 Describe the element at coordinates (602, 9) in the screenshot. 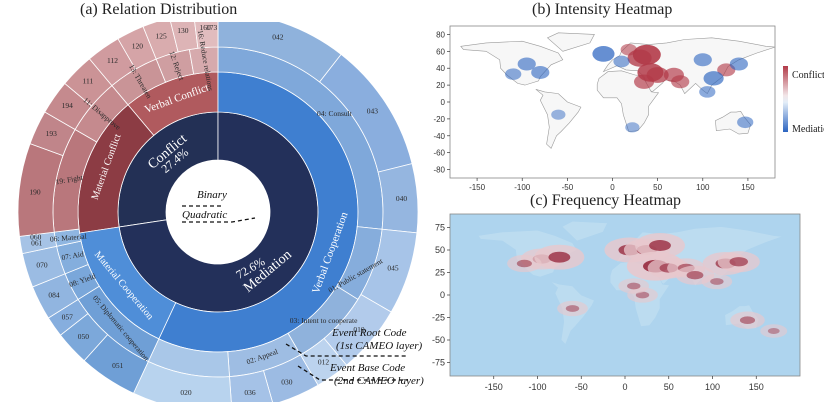

I see `panel-b-title: (b) Intensity Heatmap` at that location.